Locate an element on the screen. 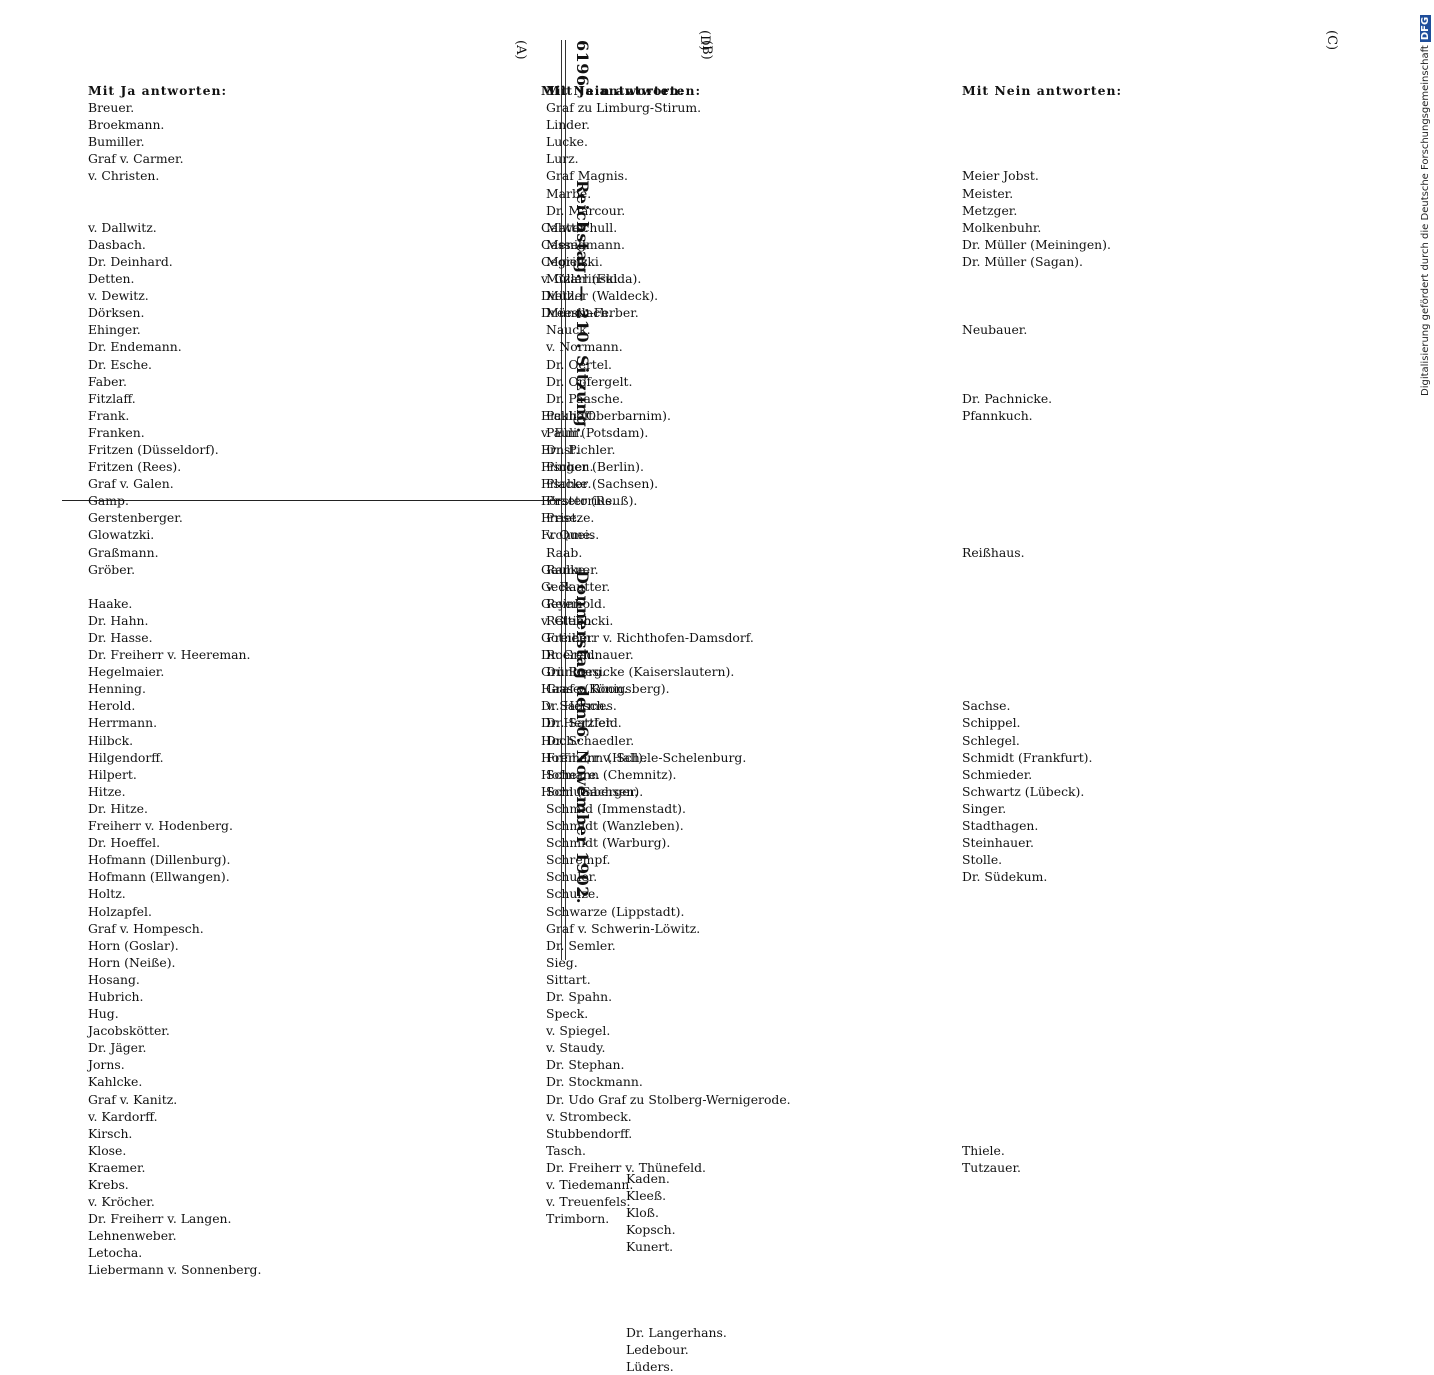 The width and height of the screenshot is (1434, 1375). member-name: Thiele. is located at coordinates (983, 1150).